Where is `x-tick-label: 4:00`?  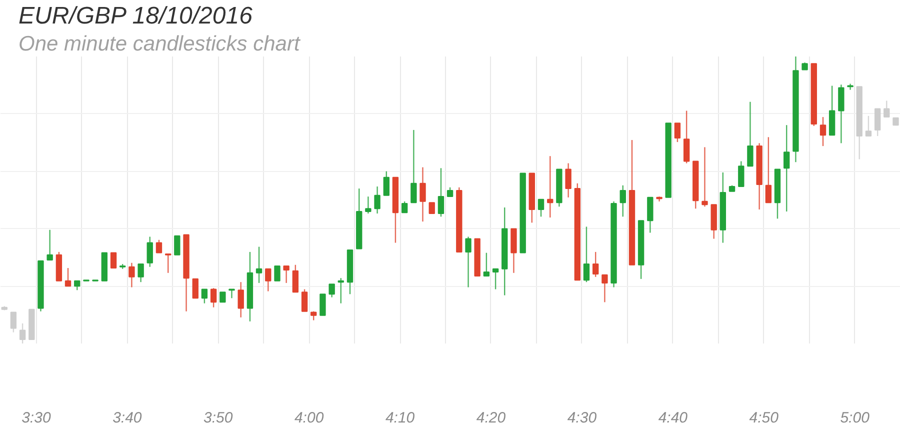
x-tick-label: 4:00 is located at coordinates (309, 418).